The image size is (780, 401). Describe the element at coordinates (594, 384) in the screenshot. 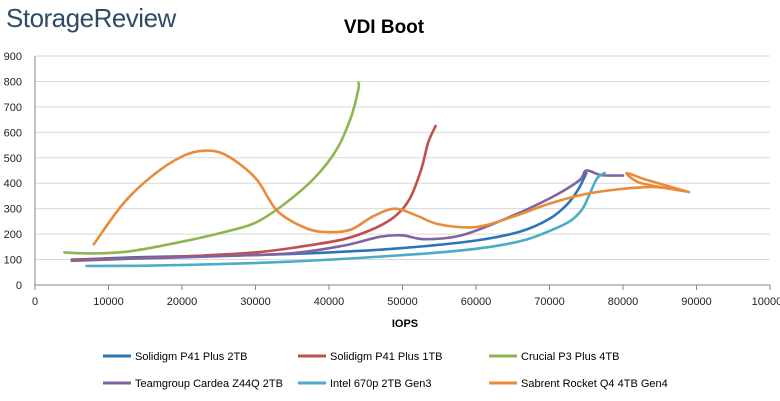

I see `legend-label-sabrent-rocket-q4-4tb-gen4: Sabrent Rocket Q4 4TB Gen4` at that location.